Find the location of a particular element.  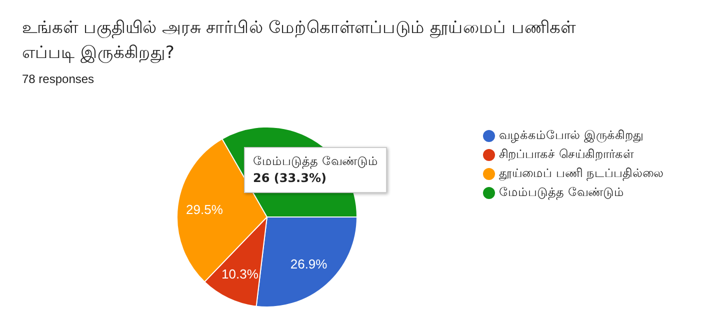

data-label: 26.9% is located at coordinates (309, 264).